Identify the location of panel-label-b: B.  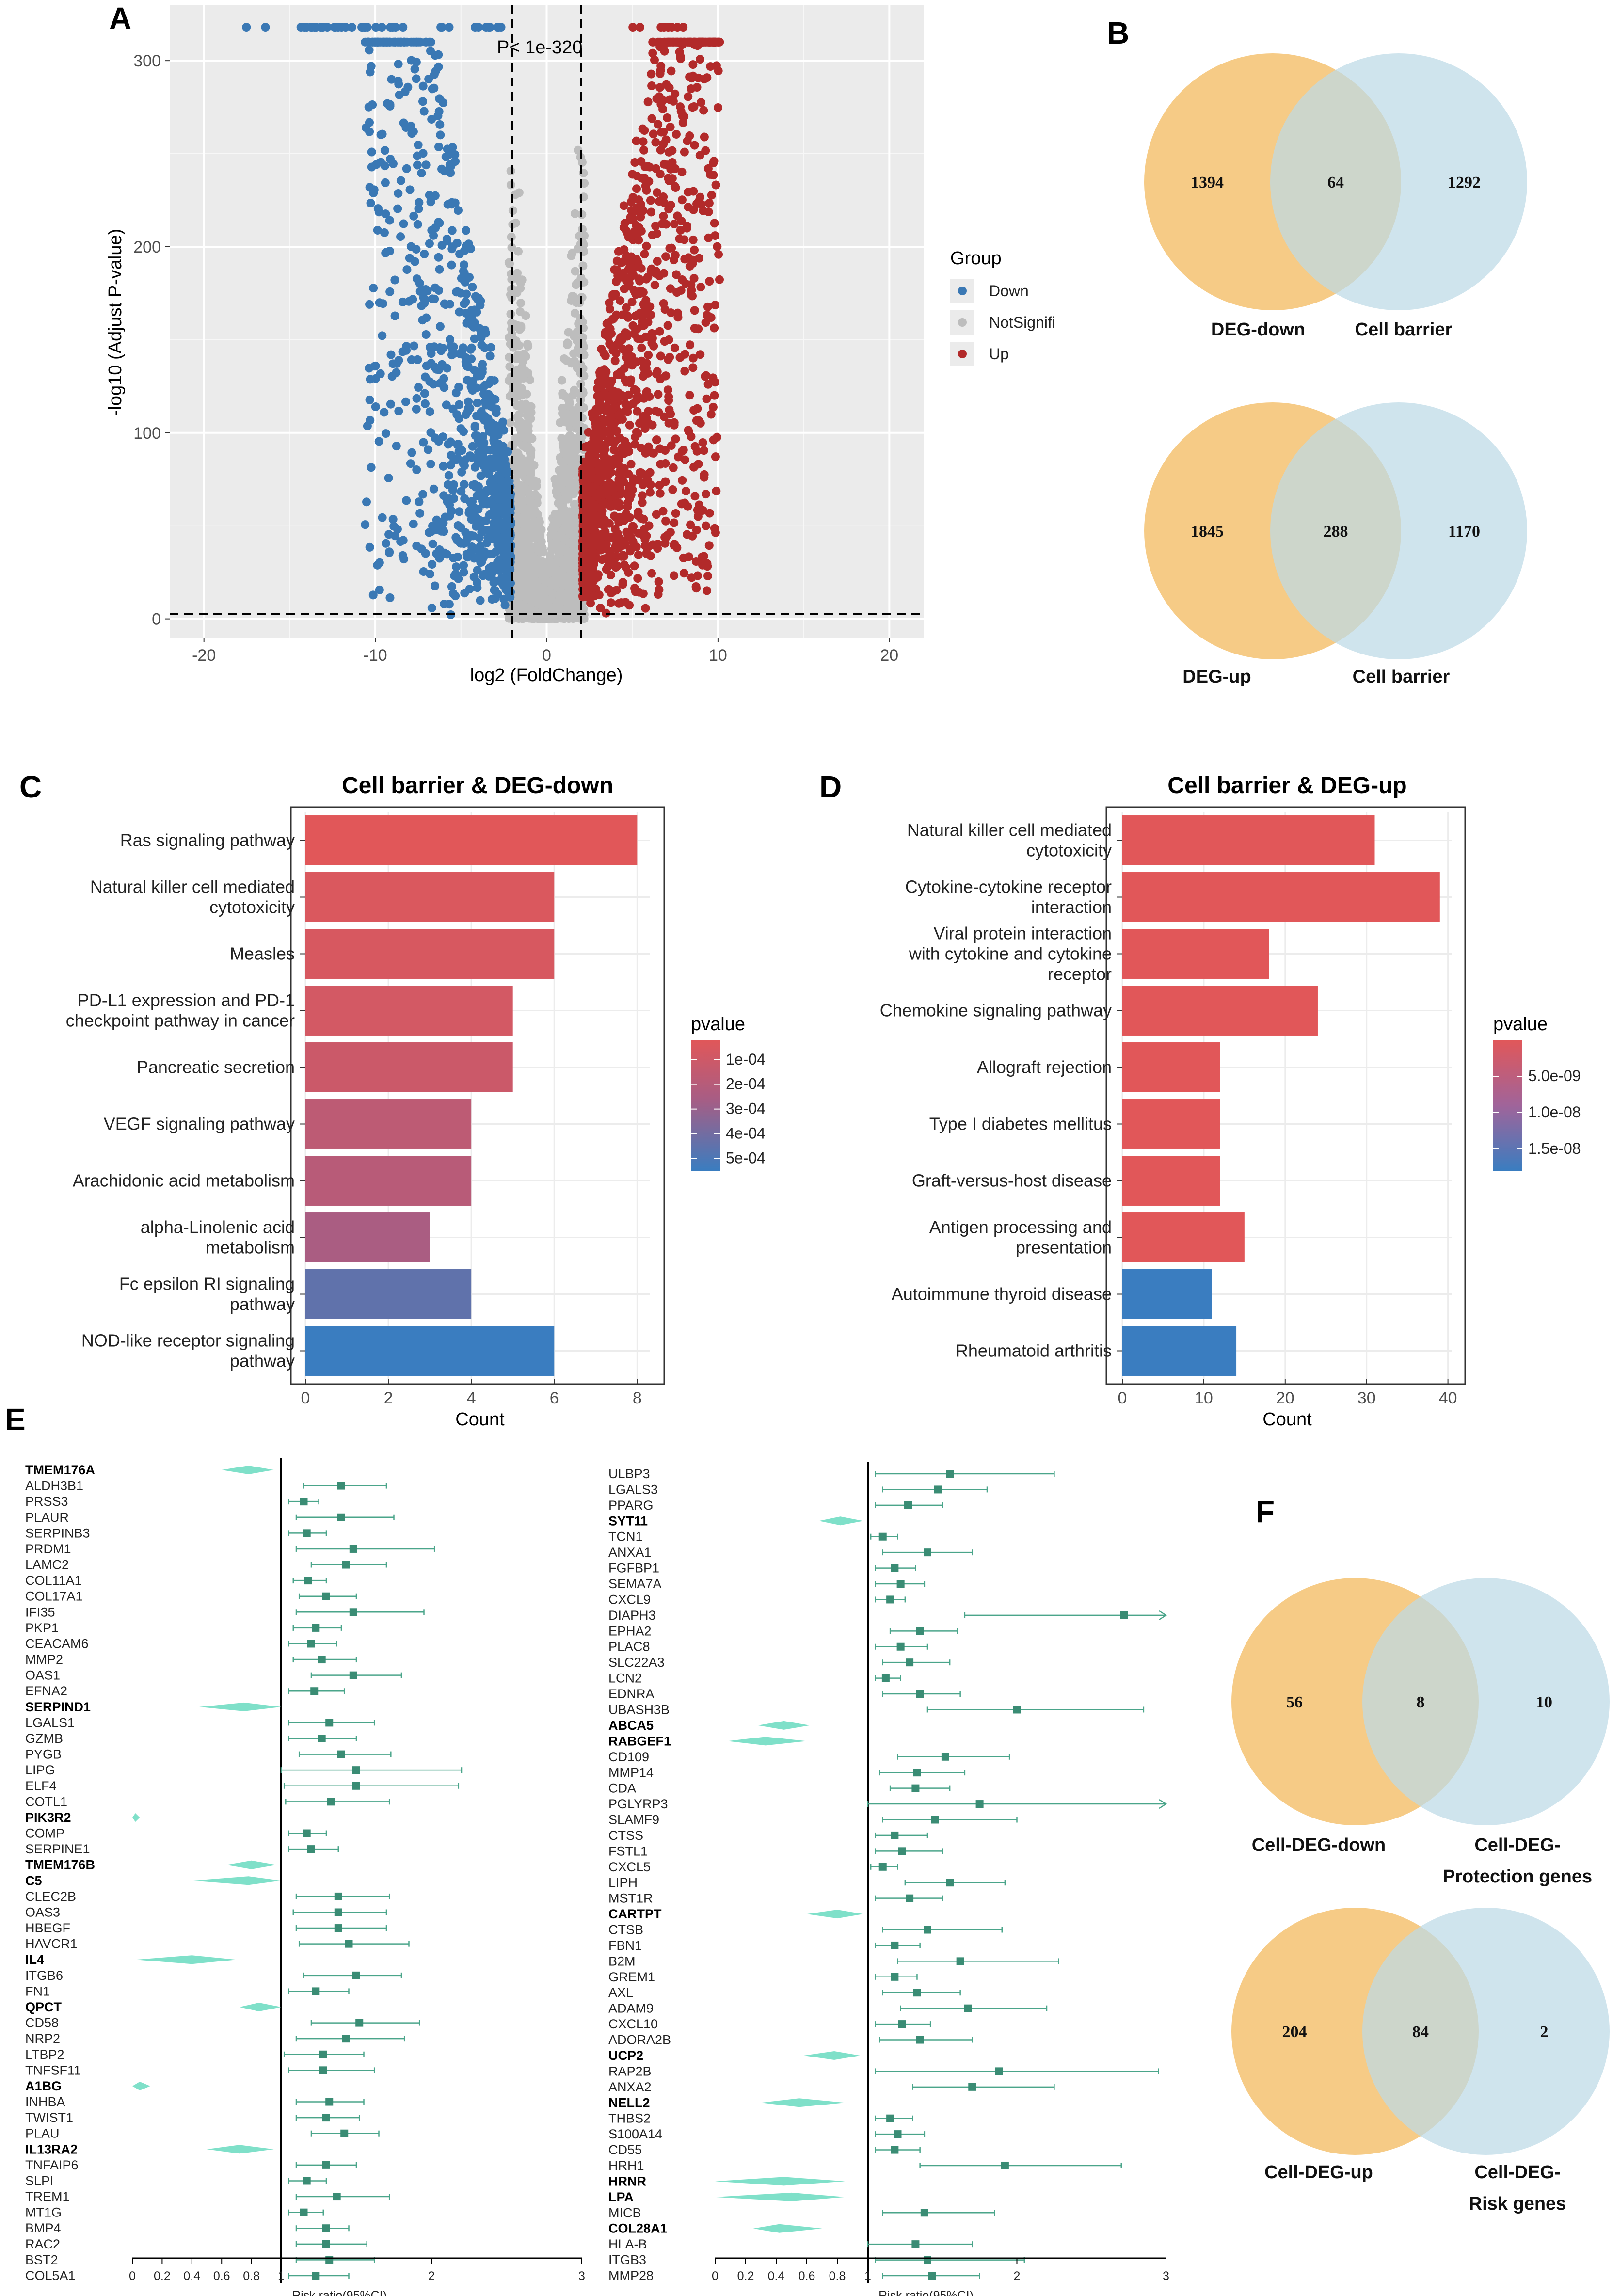
(1118, 33).